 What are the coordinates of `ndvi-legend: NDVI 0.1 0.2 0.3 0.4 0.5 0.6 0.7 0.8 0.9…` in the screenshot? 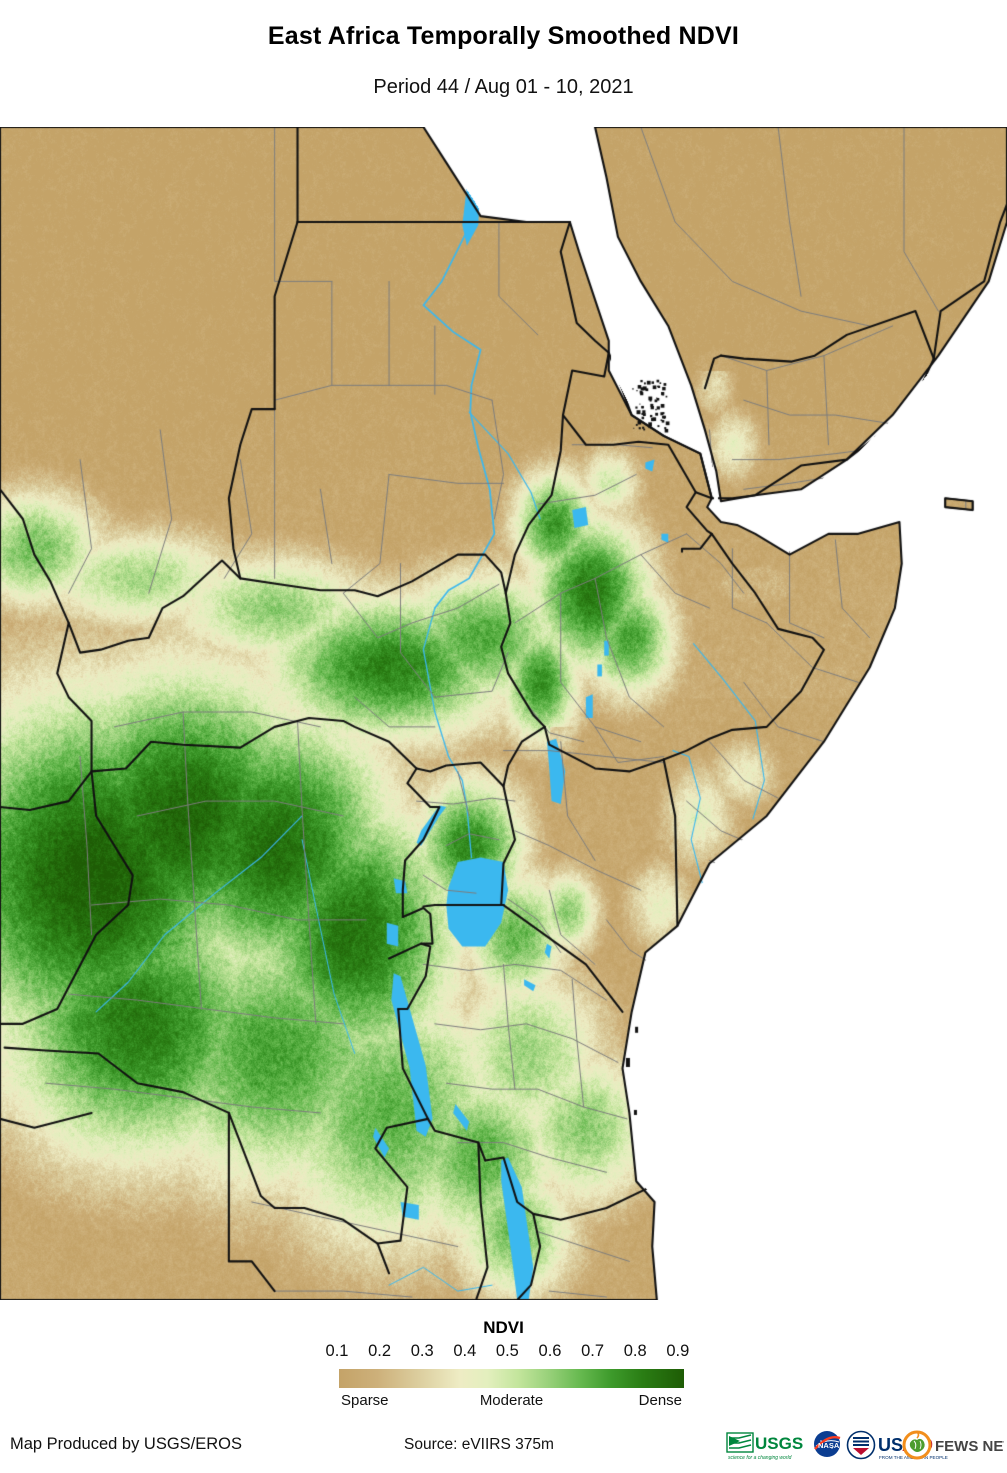 It's located at (503, 1362).